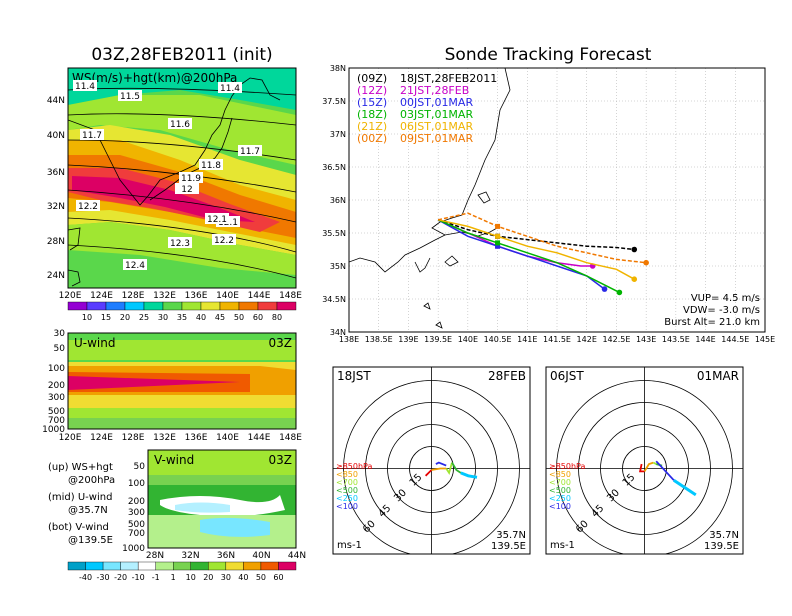 Image resolution: width=792 pixels, height=616 pixels. Describe the element at coordinates (56, 136) in the screenshot. I see `map-lat-label: 40N` at that location.